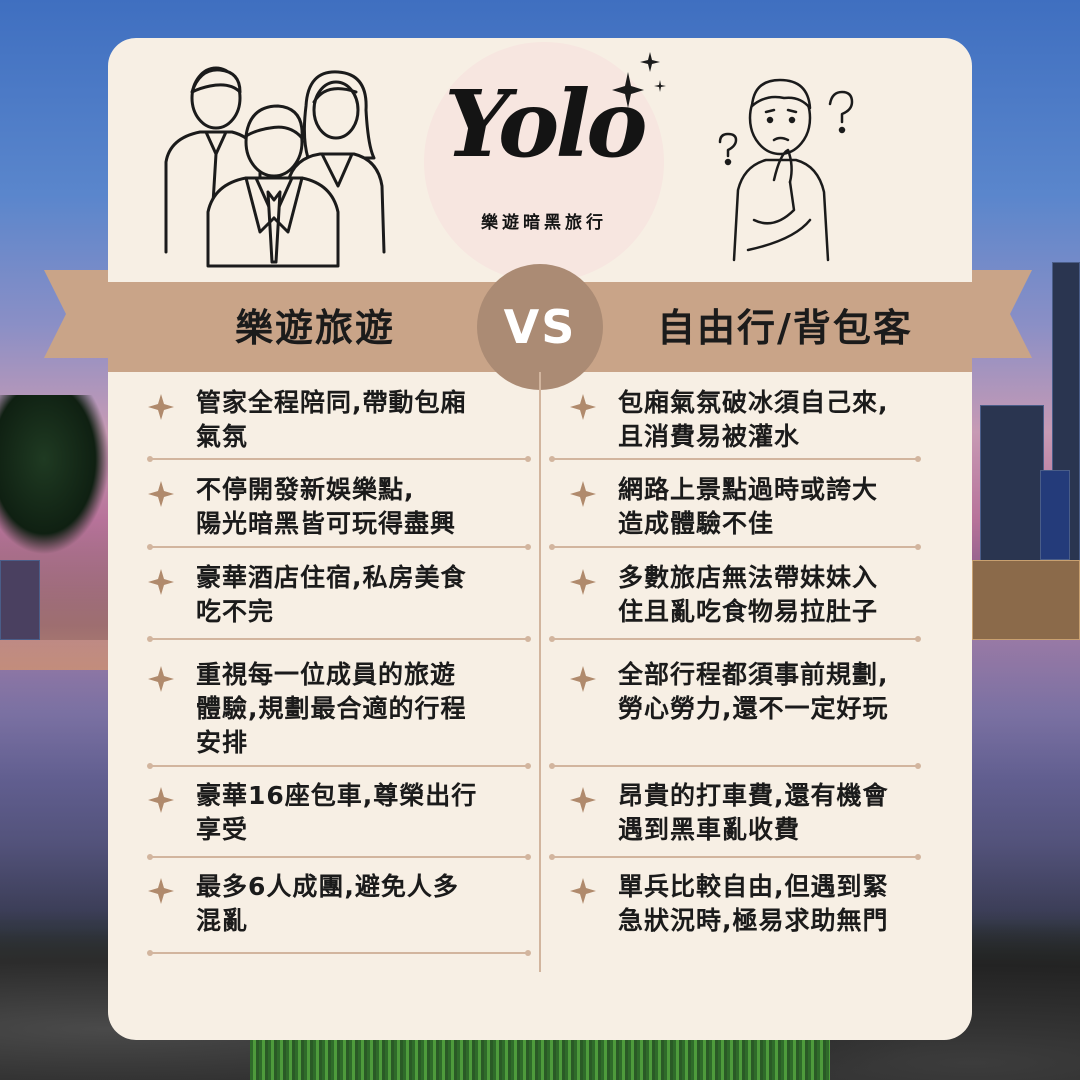  I want to click on background-grass, so click(540, 1060).